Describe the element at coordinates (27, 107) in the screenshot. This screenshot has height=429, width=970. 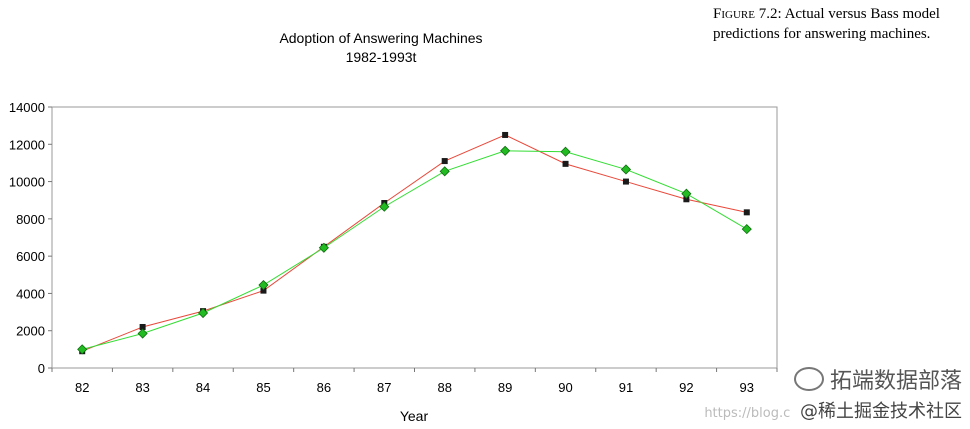
I see `y-tick-label: 14000` at that location.